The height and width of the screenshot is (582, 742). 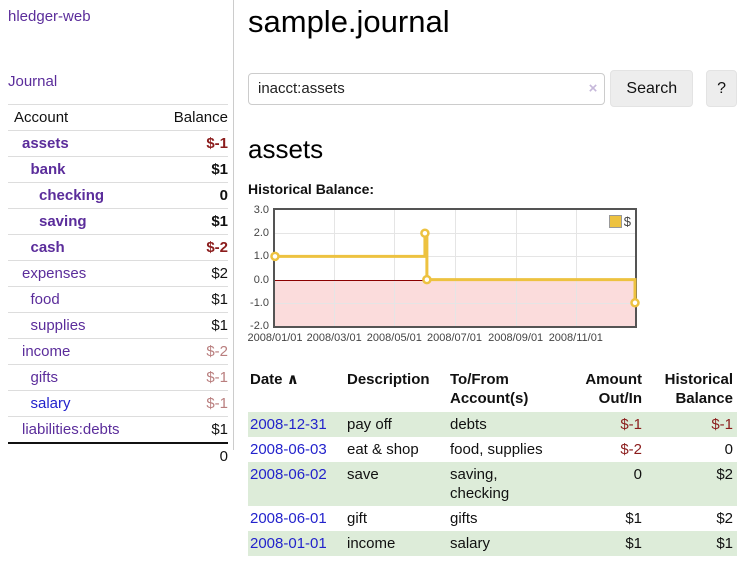 What do you see at coordinates (118, 144) in the screenshot?
I see `account-row: assets $-1` at bounding box center [118, 144].